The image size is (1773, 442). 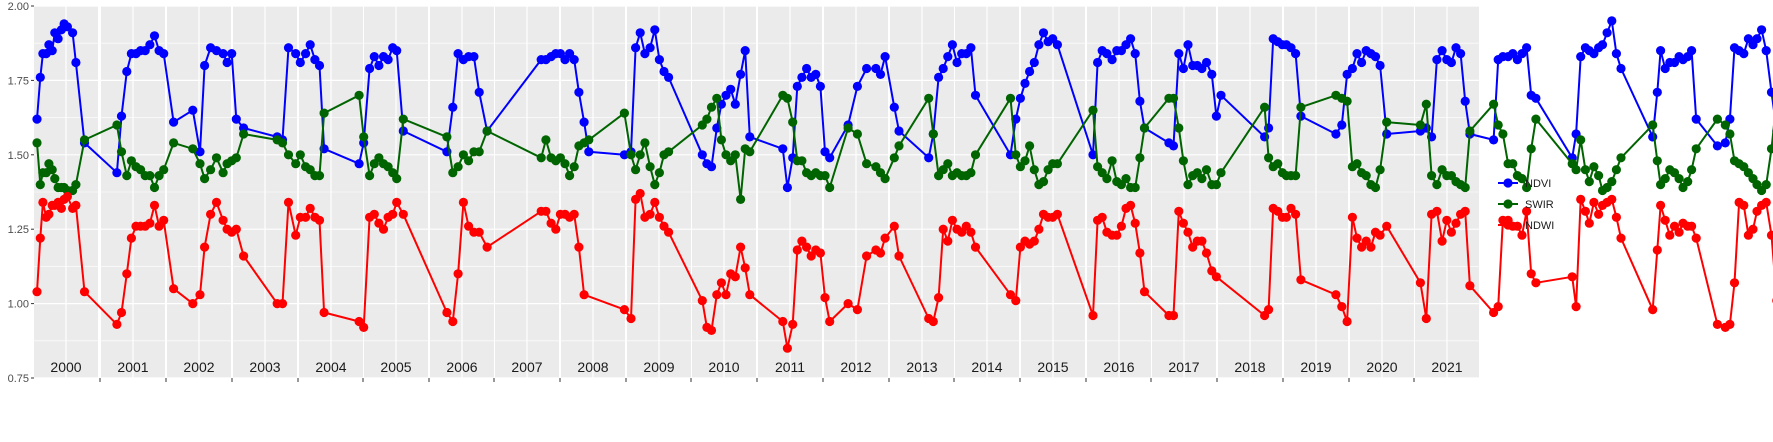 I want to click on y-tick-label: 2.00, so click(x=18, y=7).